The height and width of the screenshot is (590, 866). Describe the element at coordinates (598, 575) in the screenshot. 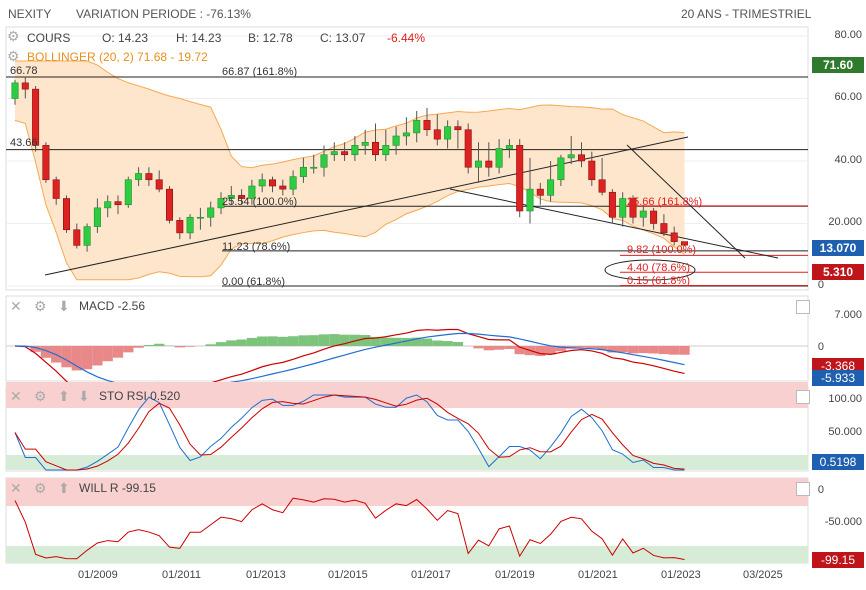

I see `x-tick: 01/2021` at that location.